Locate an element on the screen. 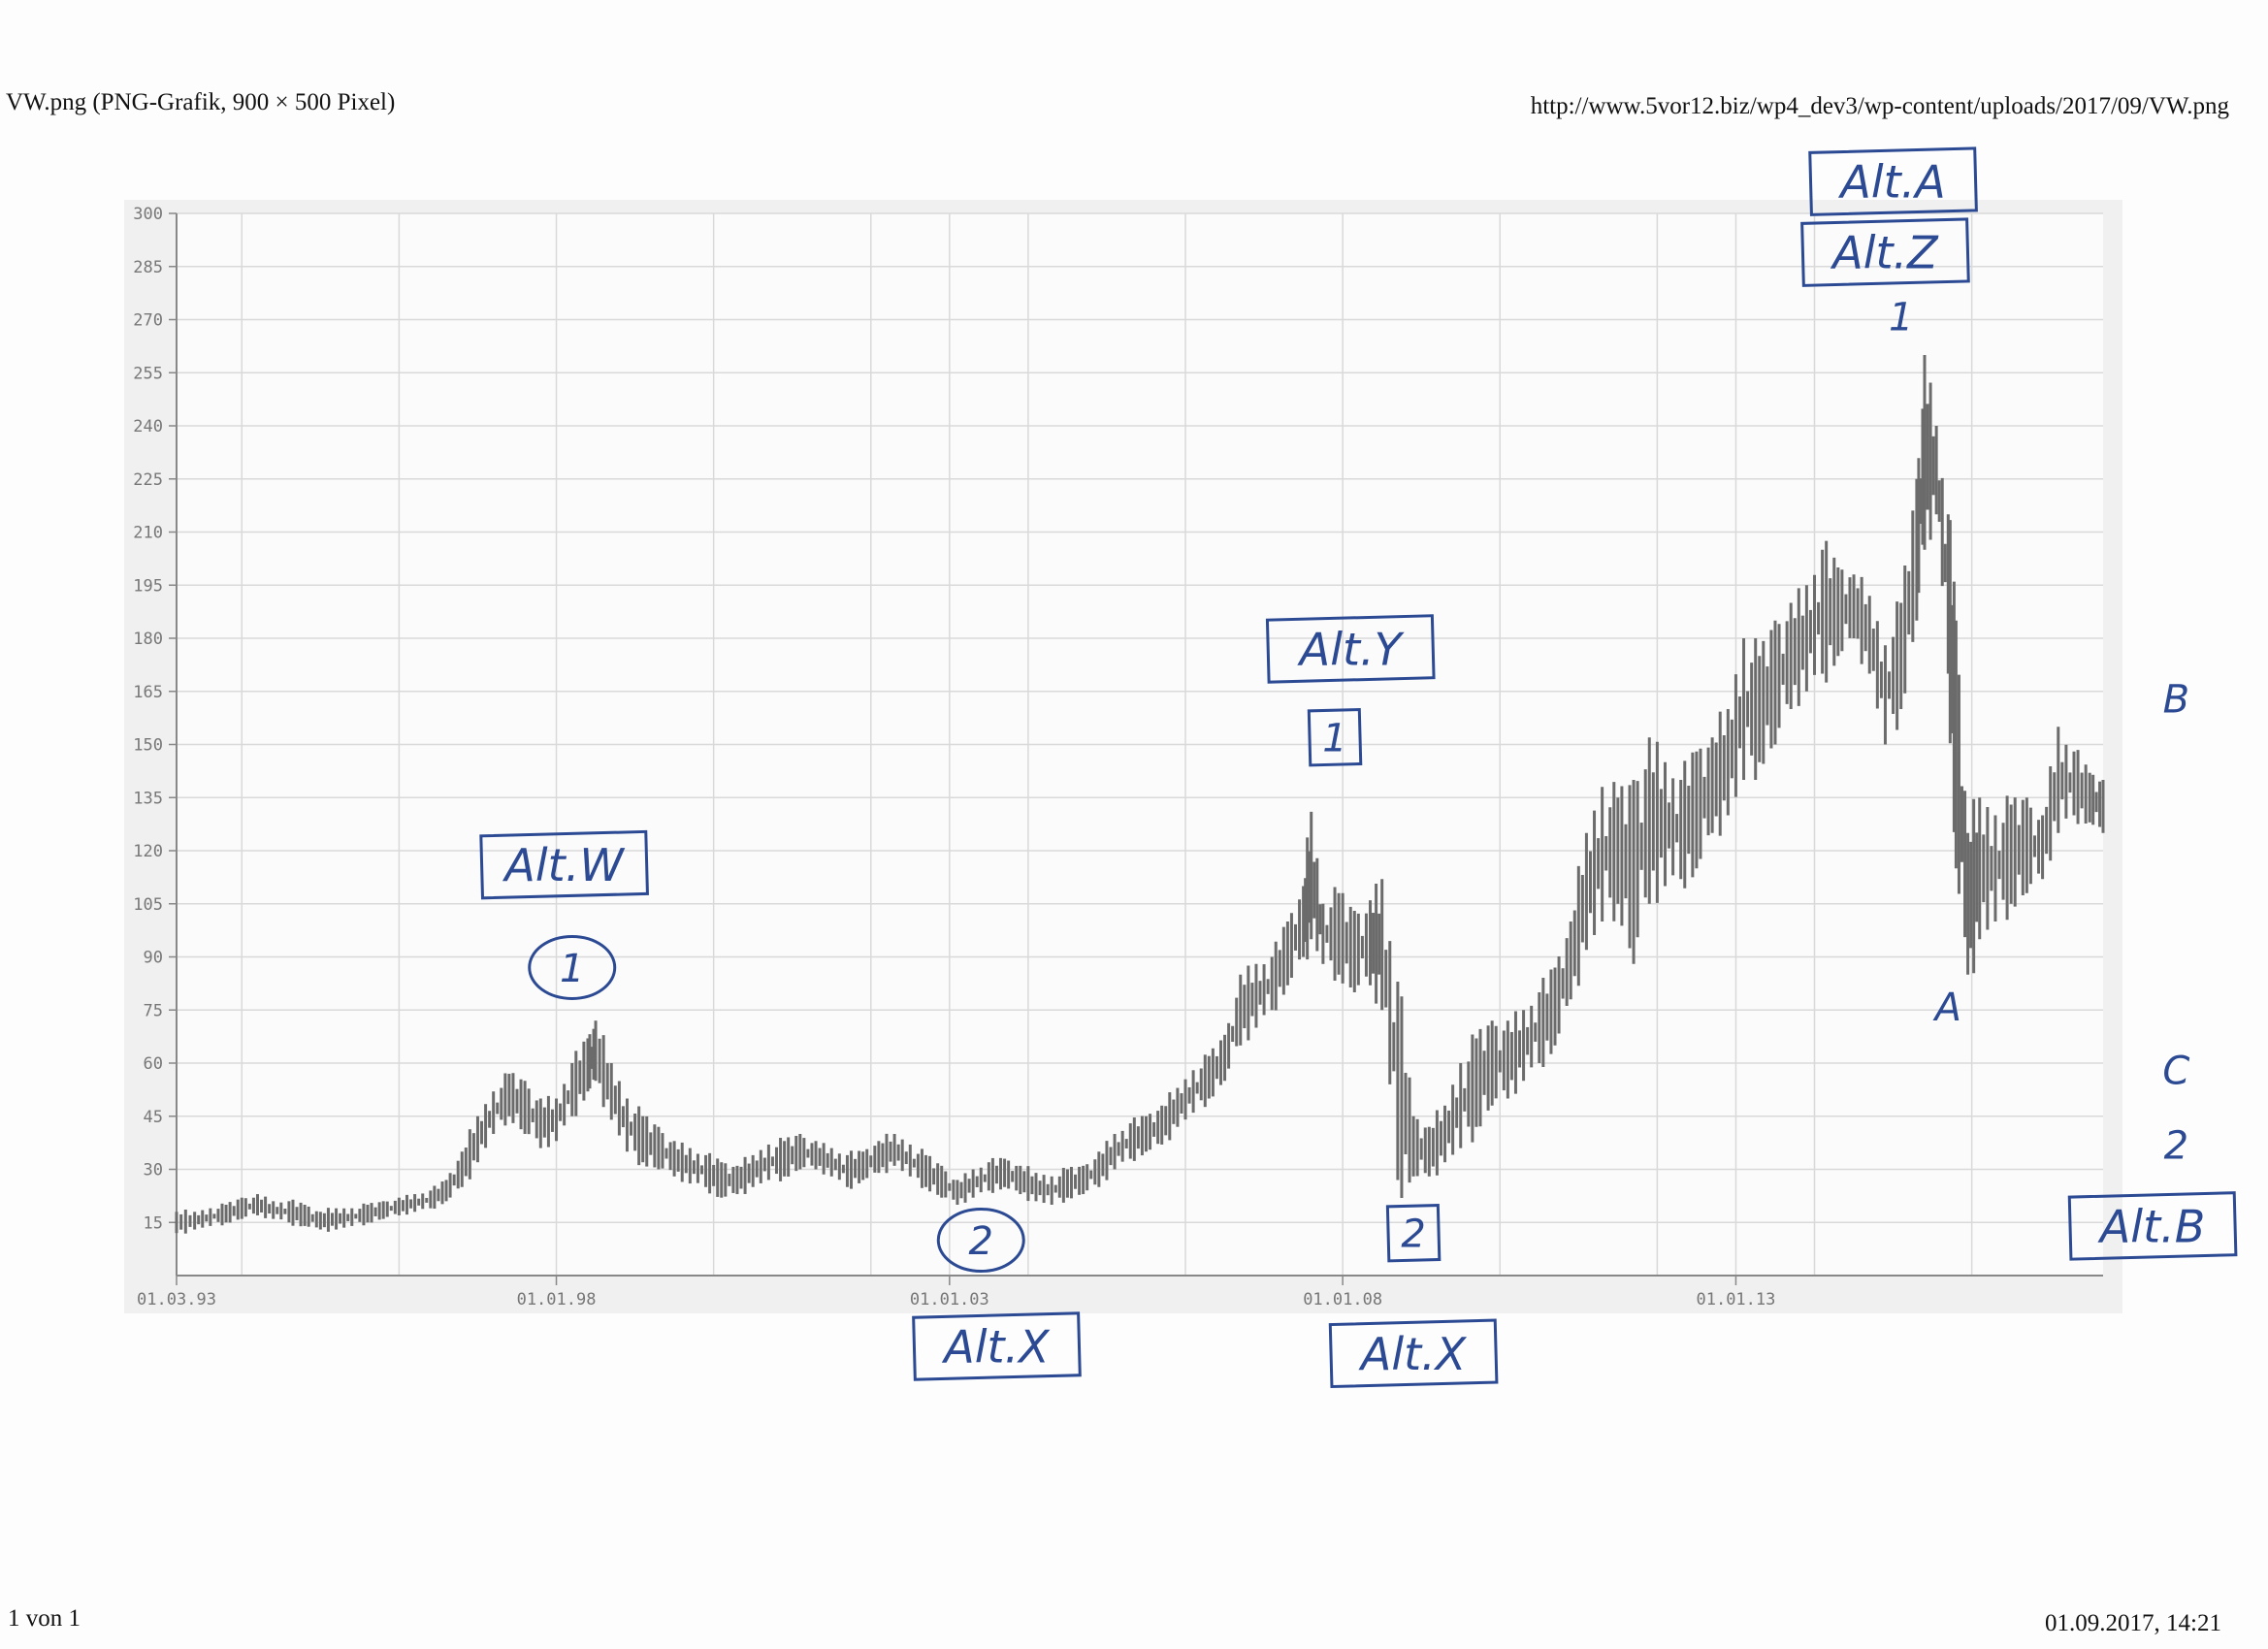 The width and height of the screenshot is (2268, 1649). x-tick-label: 01.01.03 is located at coordinates (949, 1300).